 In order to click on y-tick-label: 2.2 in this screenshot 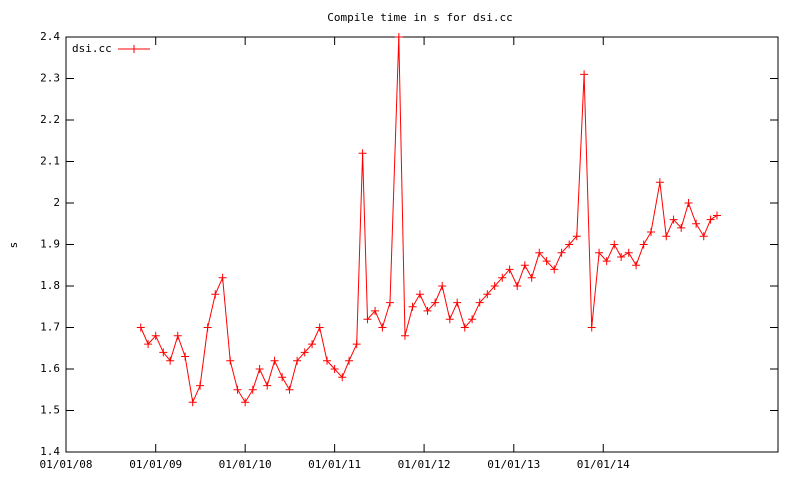, I will do `click(50, 119)`.